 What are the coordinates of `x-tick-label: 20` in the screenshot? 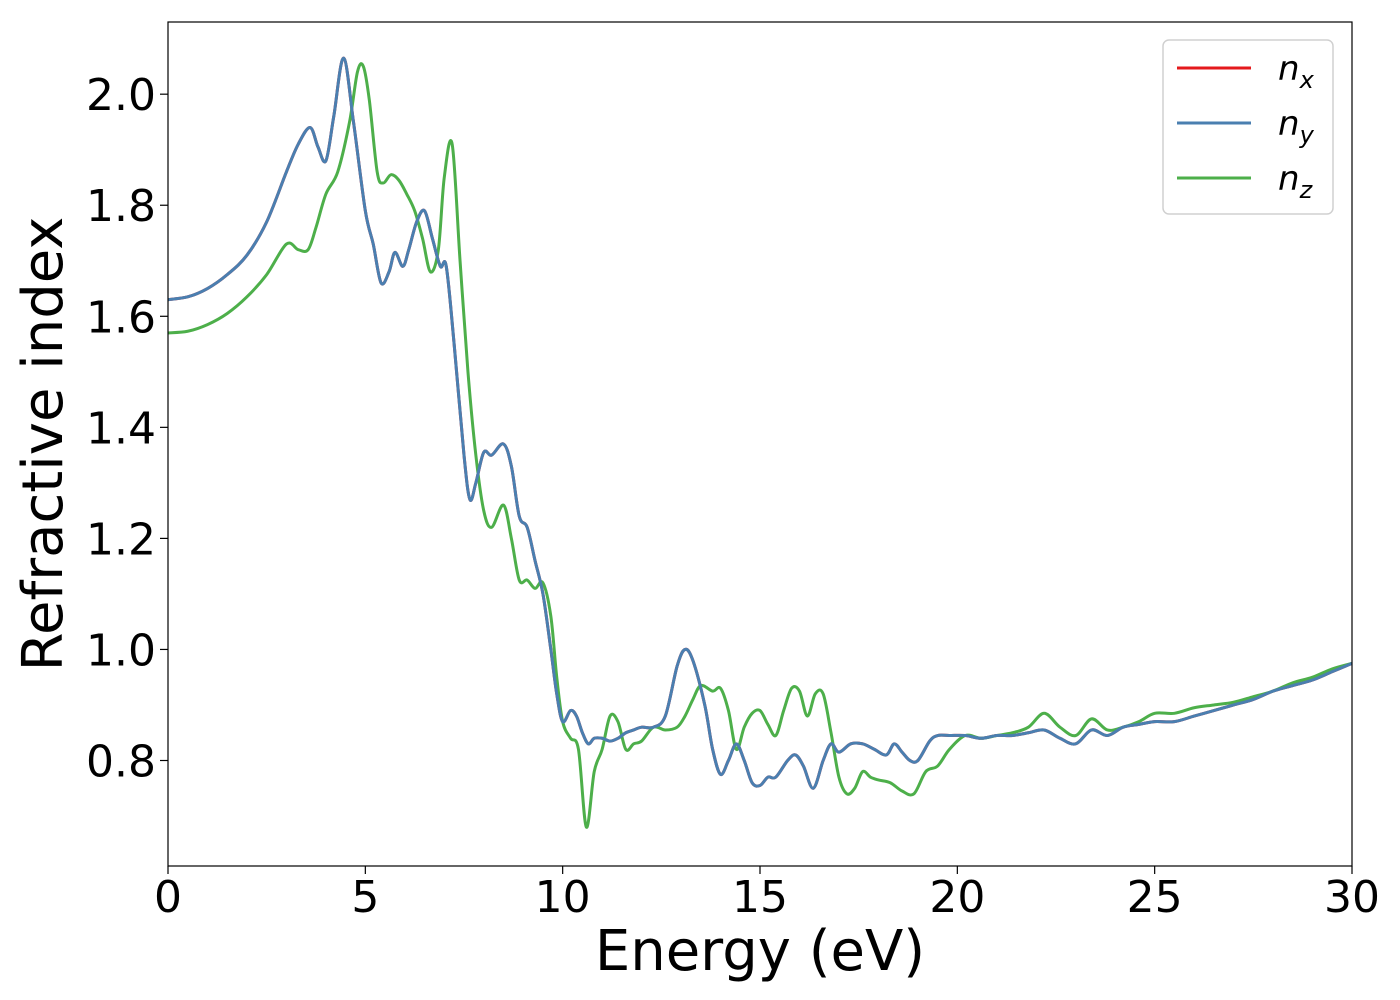 It's located at (957, 897).